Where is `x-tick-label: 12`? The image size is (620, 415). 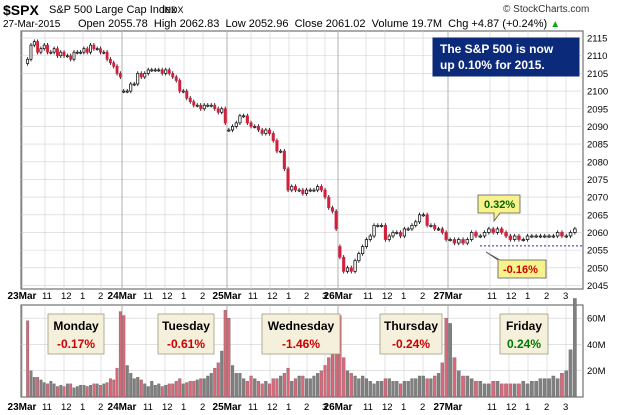 x-tick-label: 12 is located at coordinates (272, 296).